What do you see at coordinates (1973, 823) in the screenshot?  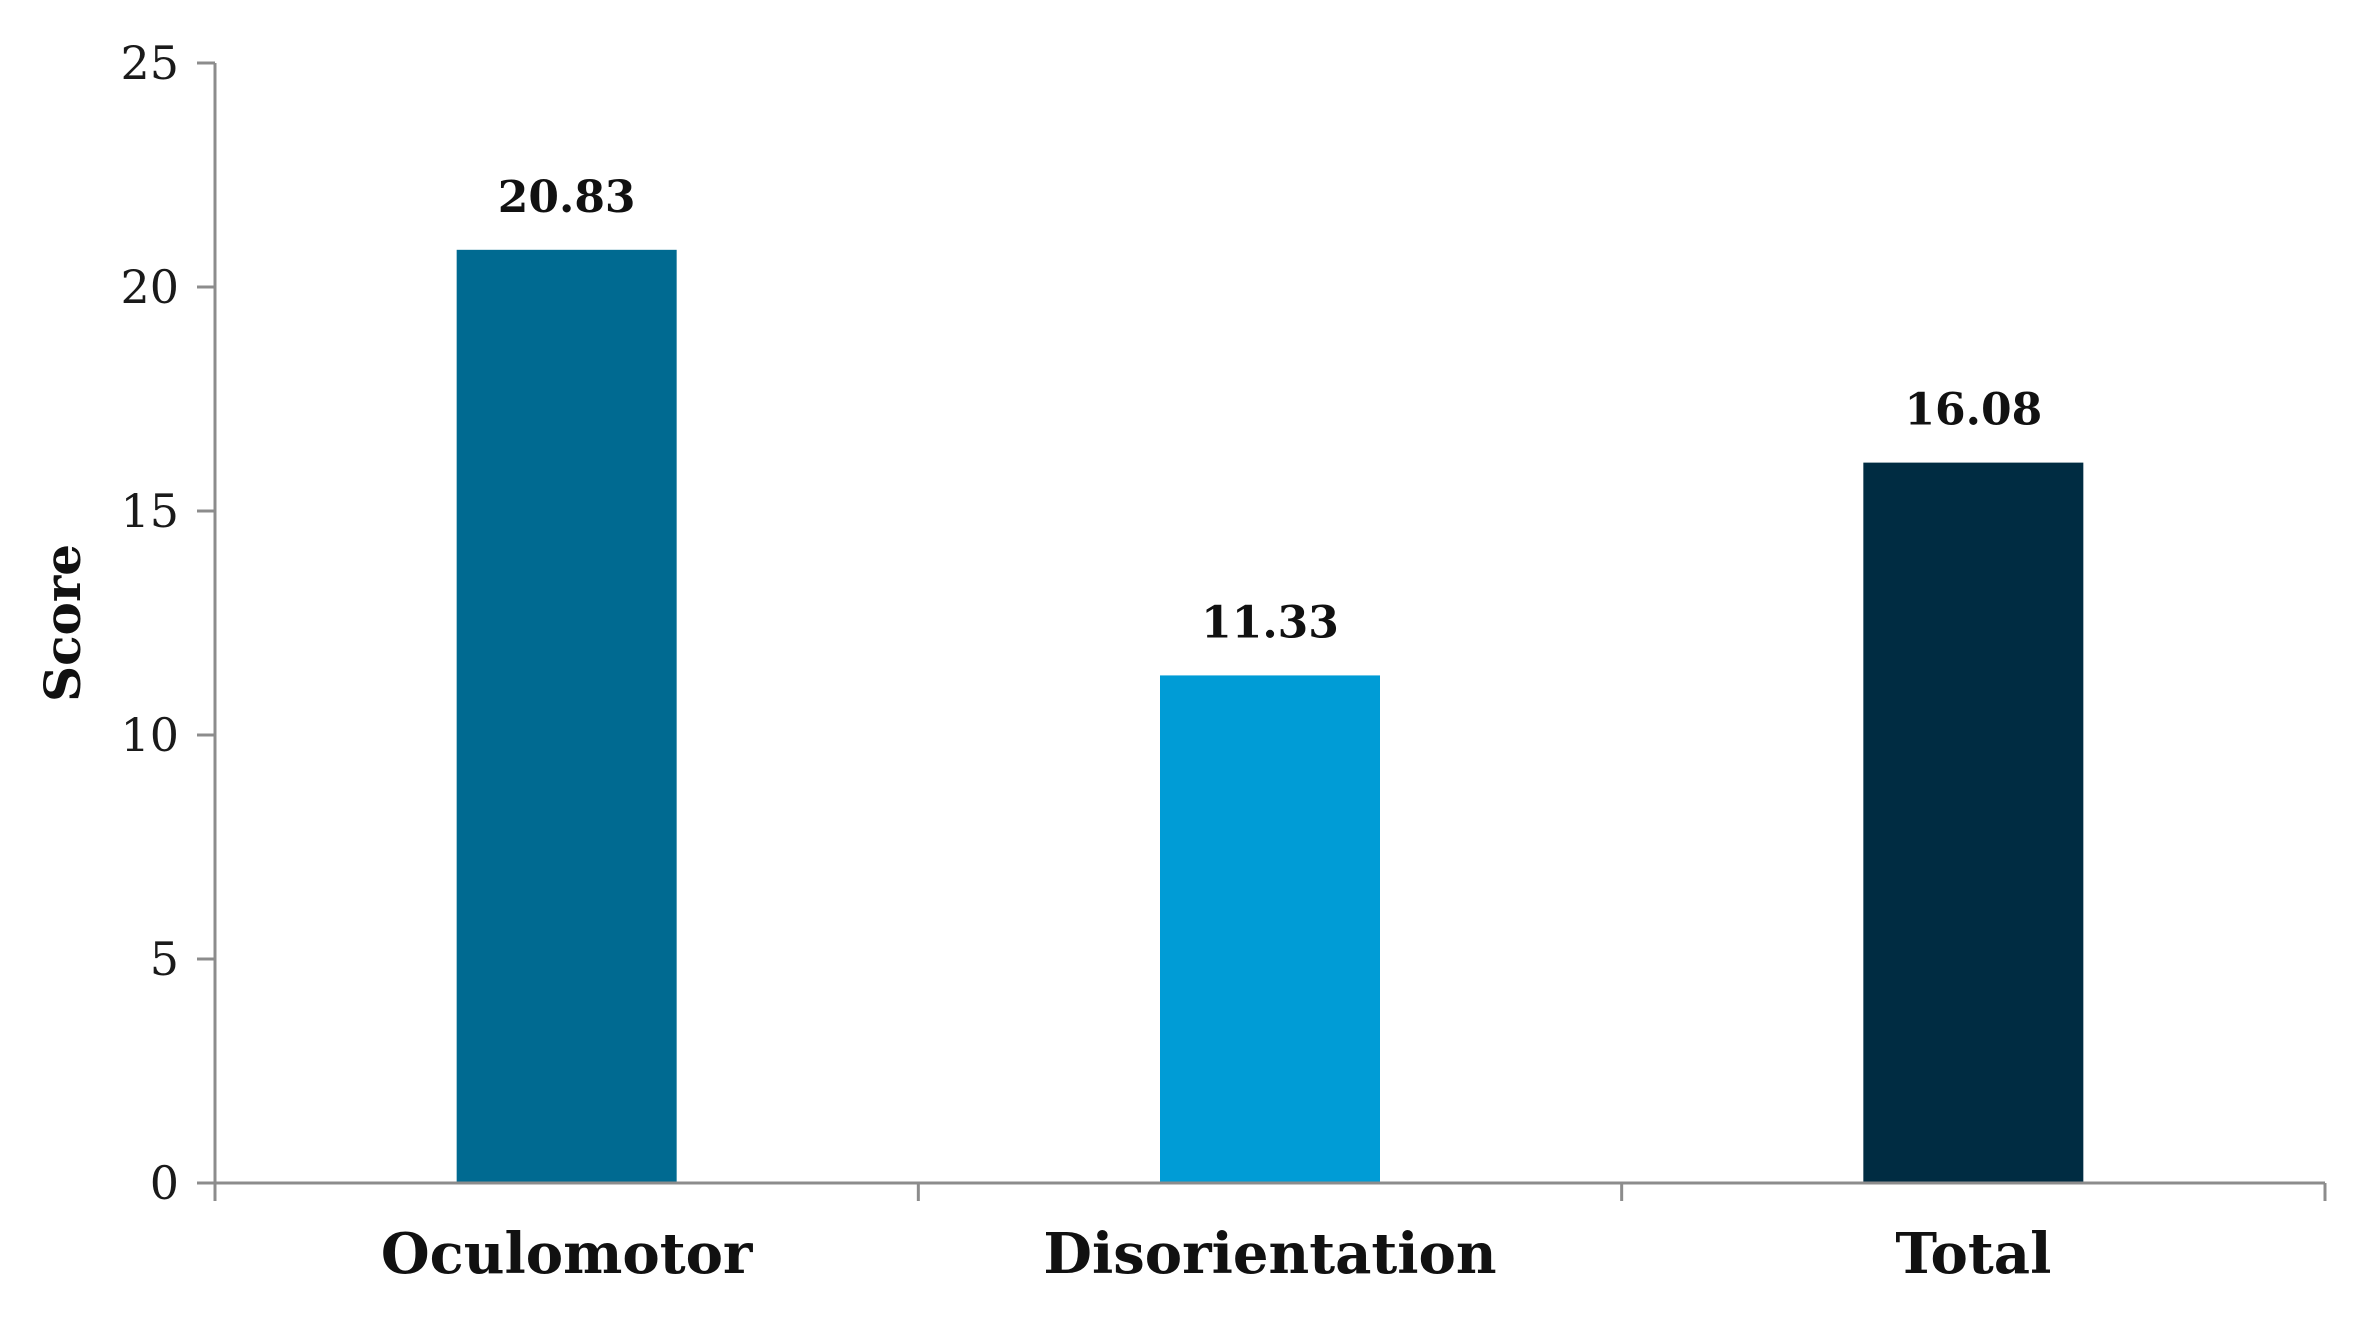 I see `bar-total` at bounding box center [1973, 823].